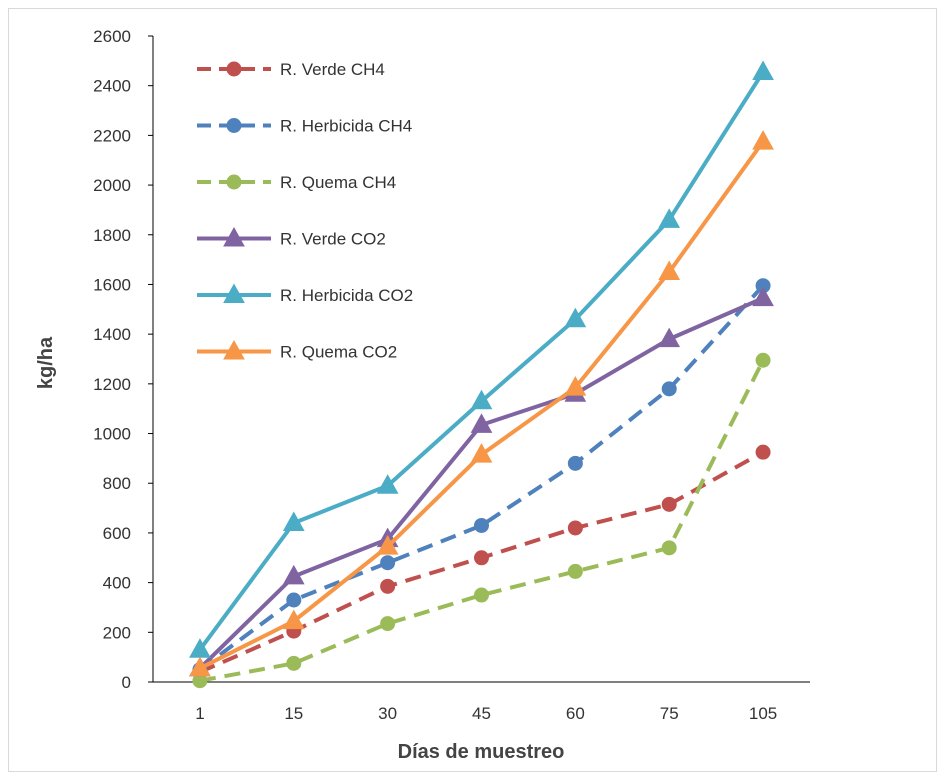 The height and width of the screenshot is (782, 947). I want to click on legend-item: R. Quema CH4, so click(296, 182).